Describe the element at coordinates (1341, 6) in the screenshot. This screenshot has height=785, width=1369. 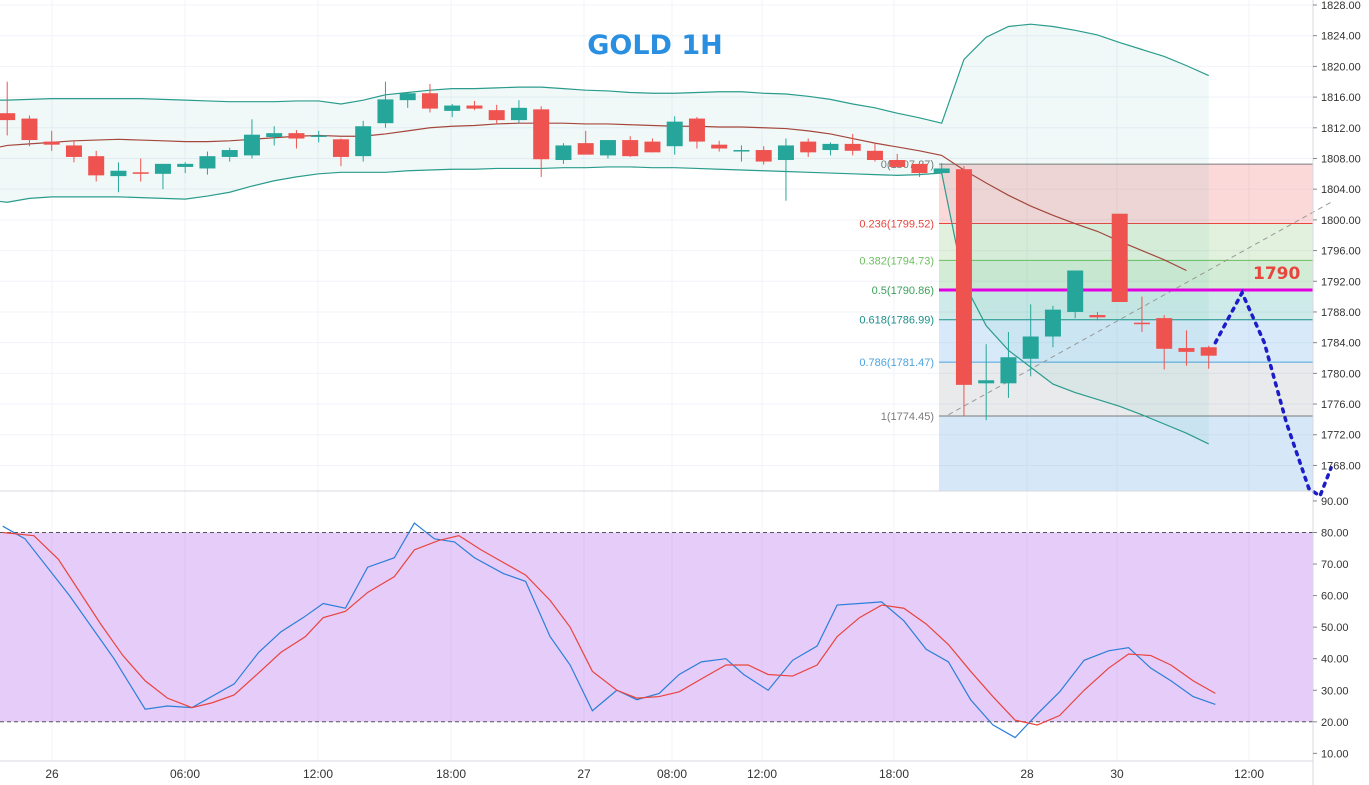
I see `price-tick-label: 1828.00` at that location.